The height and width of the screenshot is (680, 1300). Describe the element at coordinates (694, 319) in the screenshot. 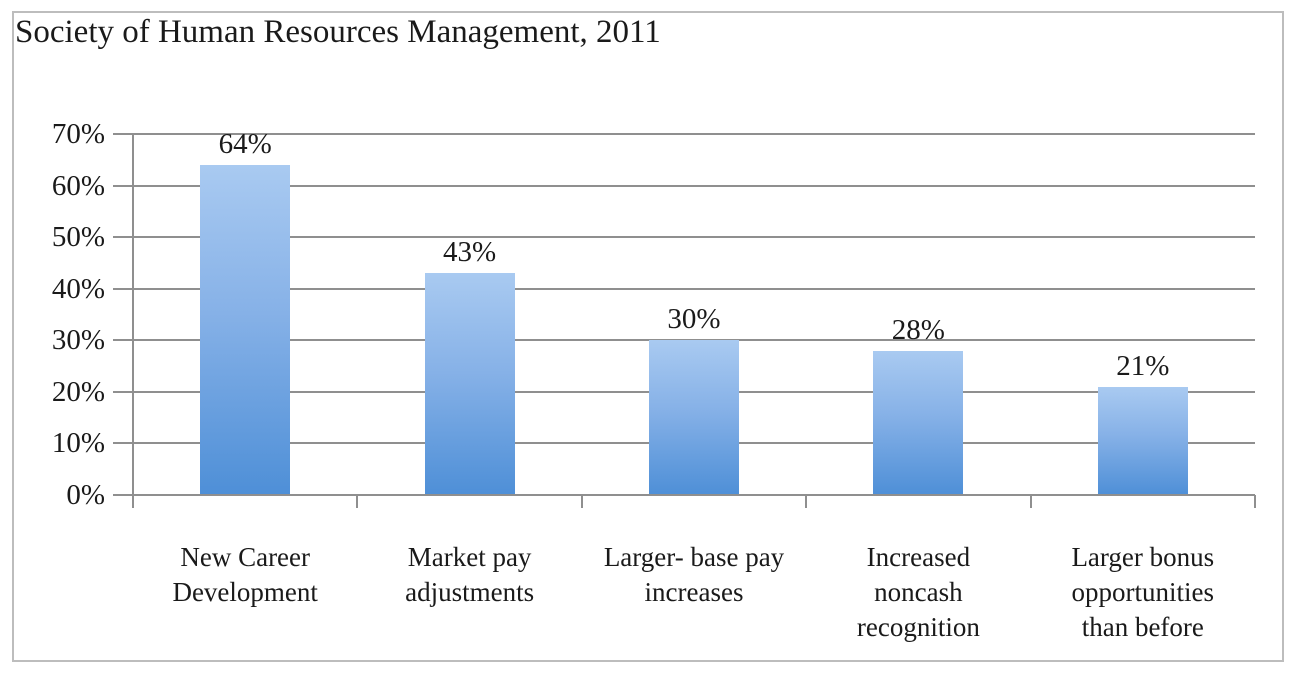

I see `bar-value-label: 30%` at that location.